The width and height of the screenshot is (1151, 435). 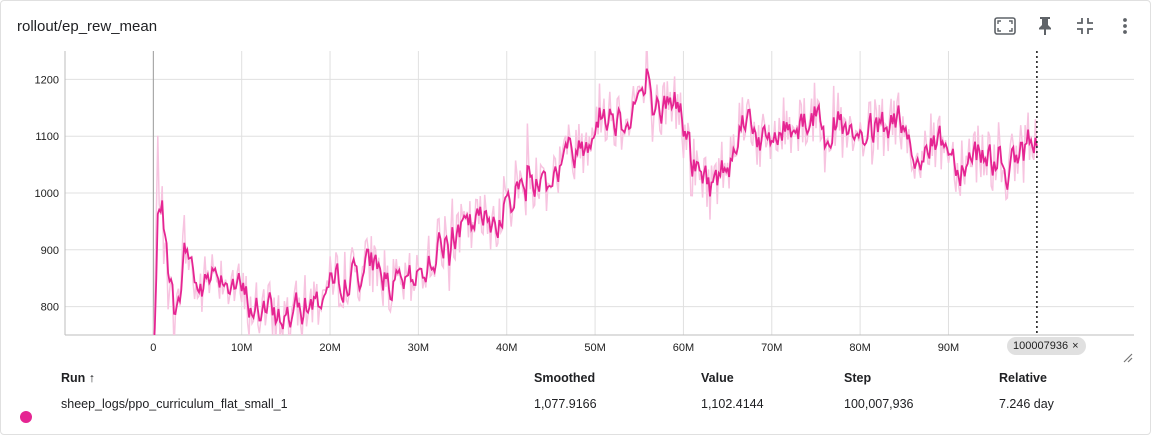 I want to click on y-tick-label: 1100, so click(x=47, y=137).